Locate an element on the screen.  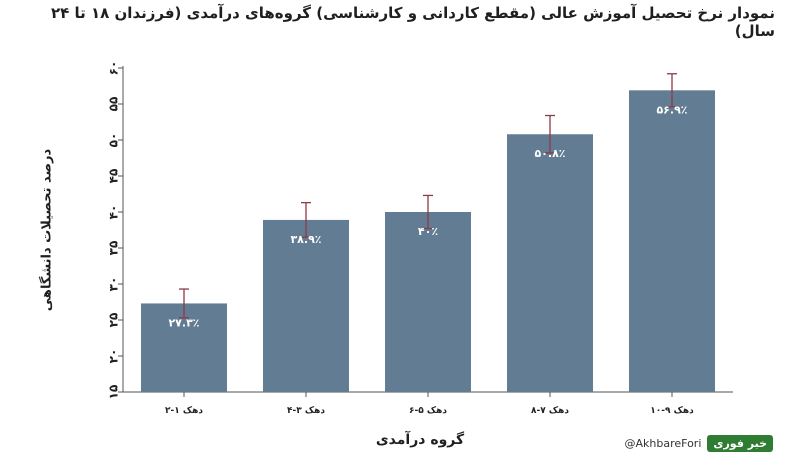
x-tick-label: دهک ۱-۲ is located at coordinates (184, 411).